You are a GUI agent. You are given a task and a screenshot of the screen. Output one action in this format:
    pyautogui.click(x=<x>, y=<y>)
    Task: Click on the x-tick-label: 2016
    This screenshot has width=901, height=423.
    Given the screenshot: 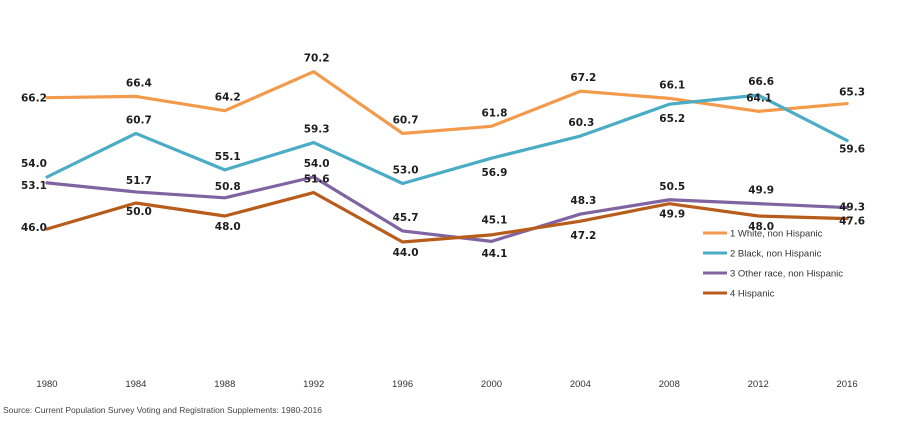 What is the action you would take?
    pyautogui.click(x=847, y=384)
    